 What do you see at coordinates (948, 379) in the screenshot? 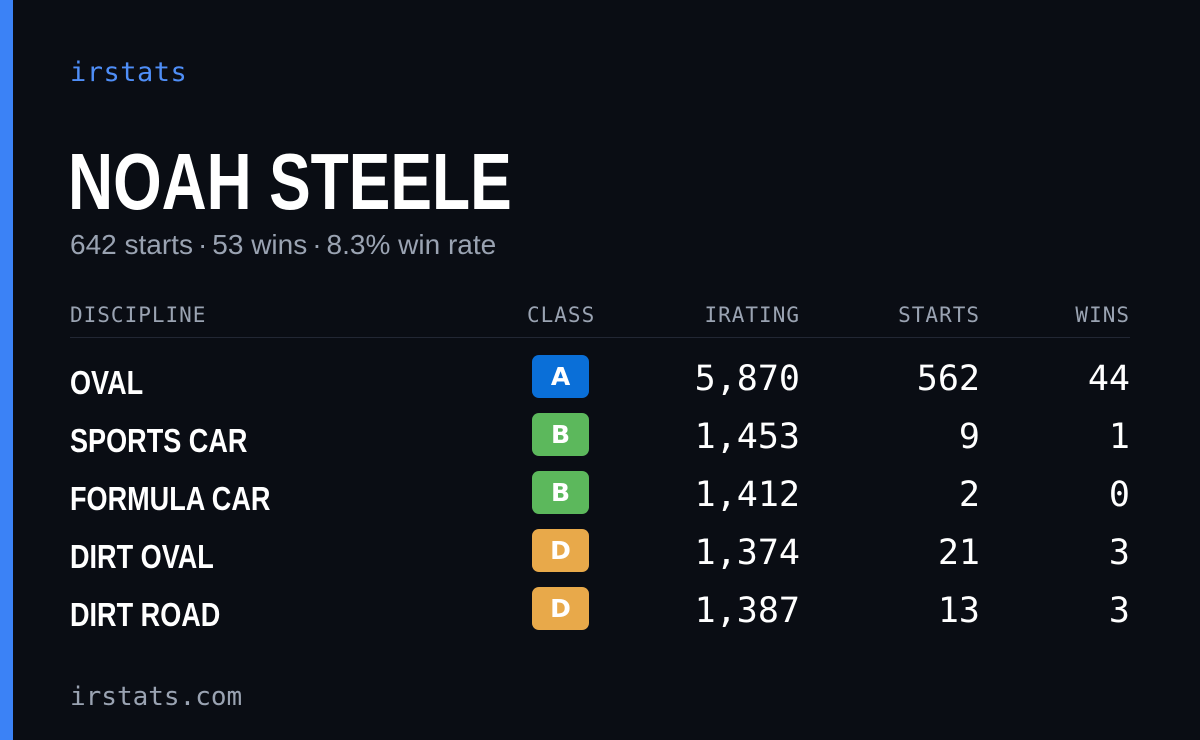
I see `starts-value: 562` at bounding box center [948, 379].